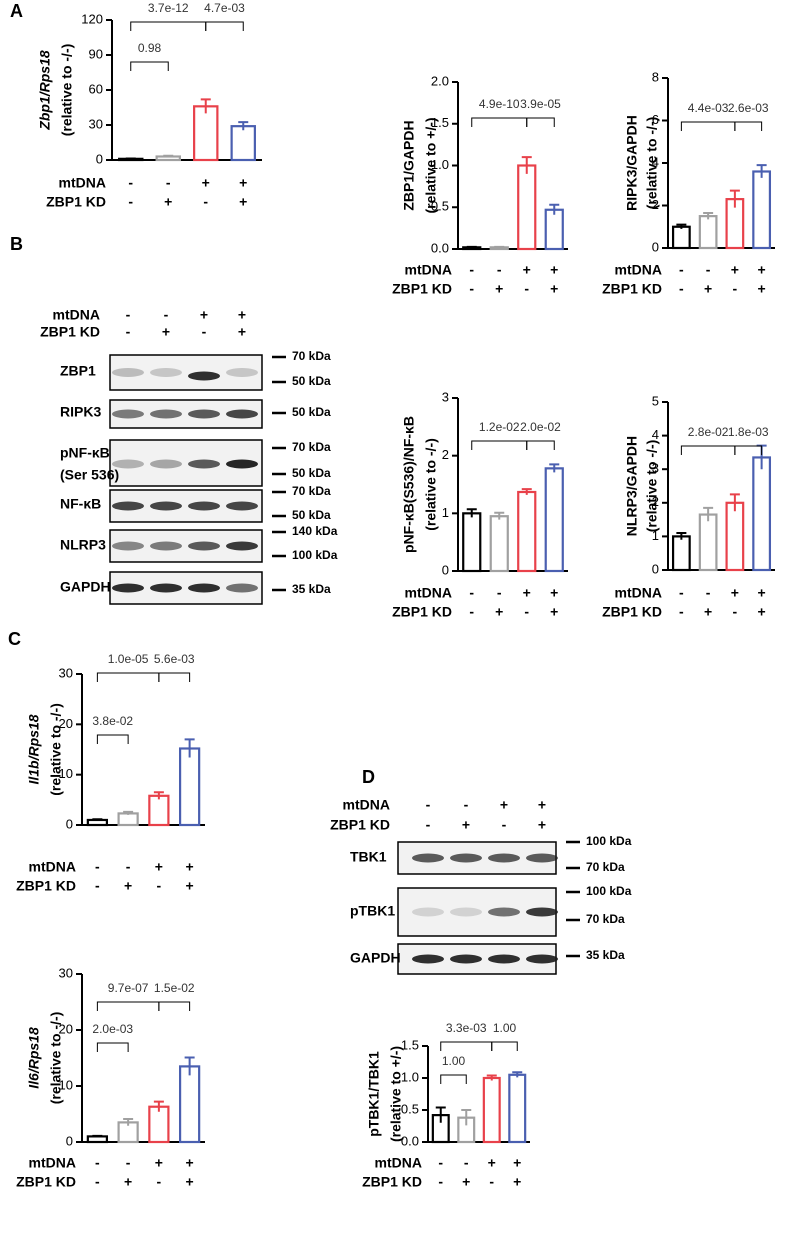  I want to click on blot-row-label: (Ser 536), so click(89, 475).